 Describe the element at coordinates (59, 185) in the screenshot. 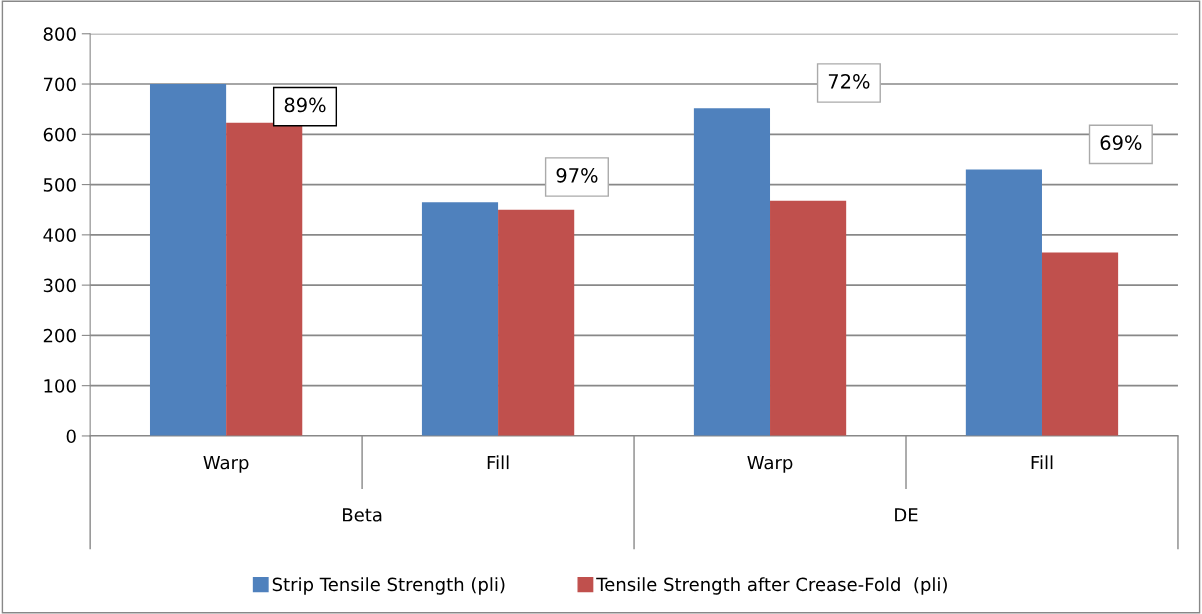

I see `y-tick-label: 500` at that location.